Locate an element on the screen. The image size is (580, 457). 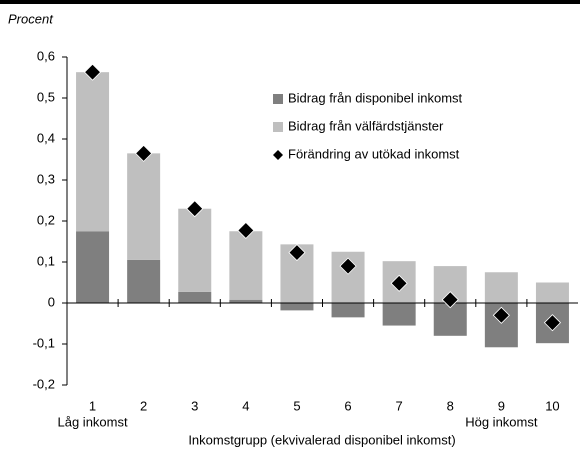
x-tick-label: 7 is located at coordinates (399, 405).